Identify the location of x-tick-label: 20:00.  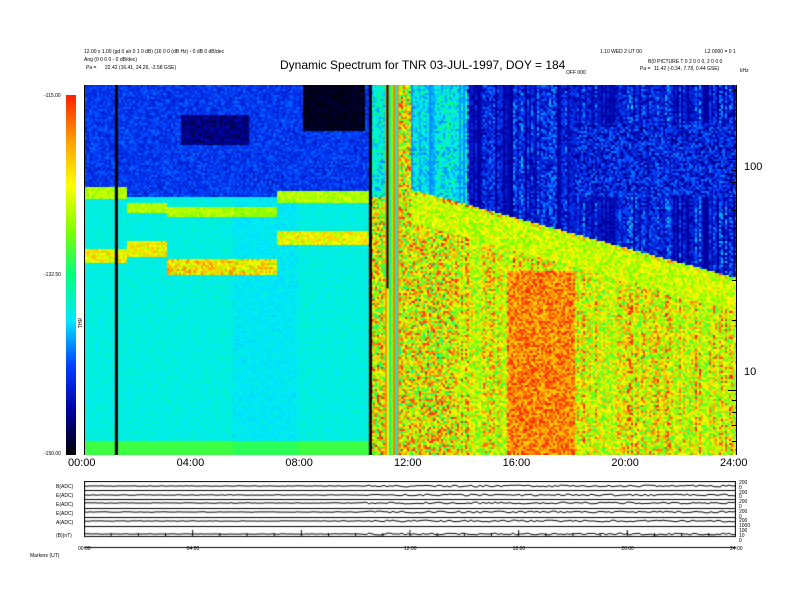
(625, 463).